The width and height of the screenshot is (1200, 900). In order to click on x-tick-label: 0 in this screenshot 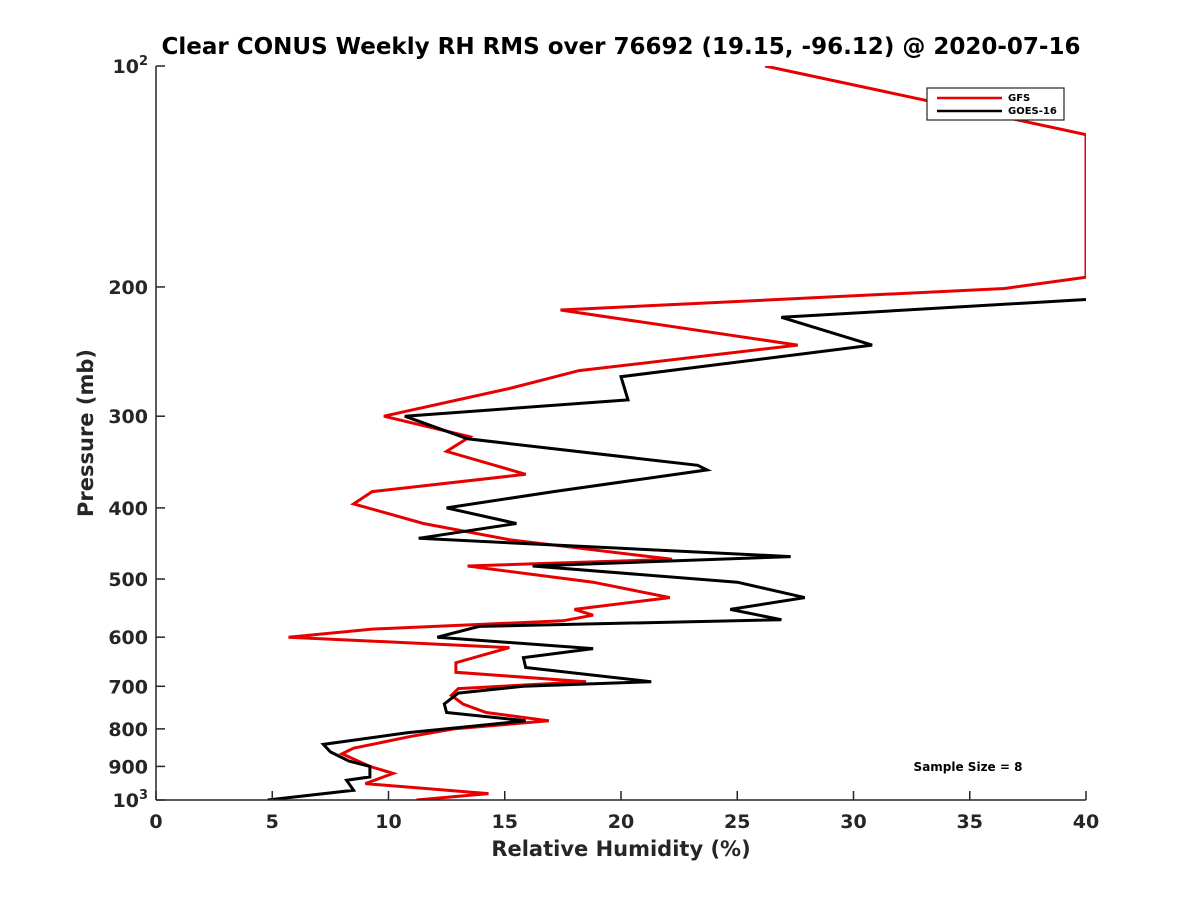, I will do `click(155, 822)`.